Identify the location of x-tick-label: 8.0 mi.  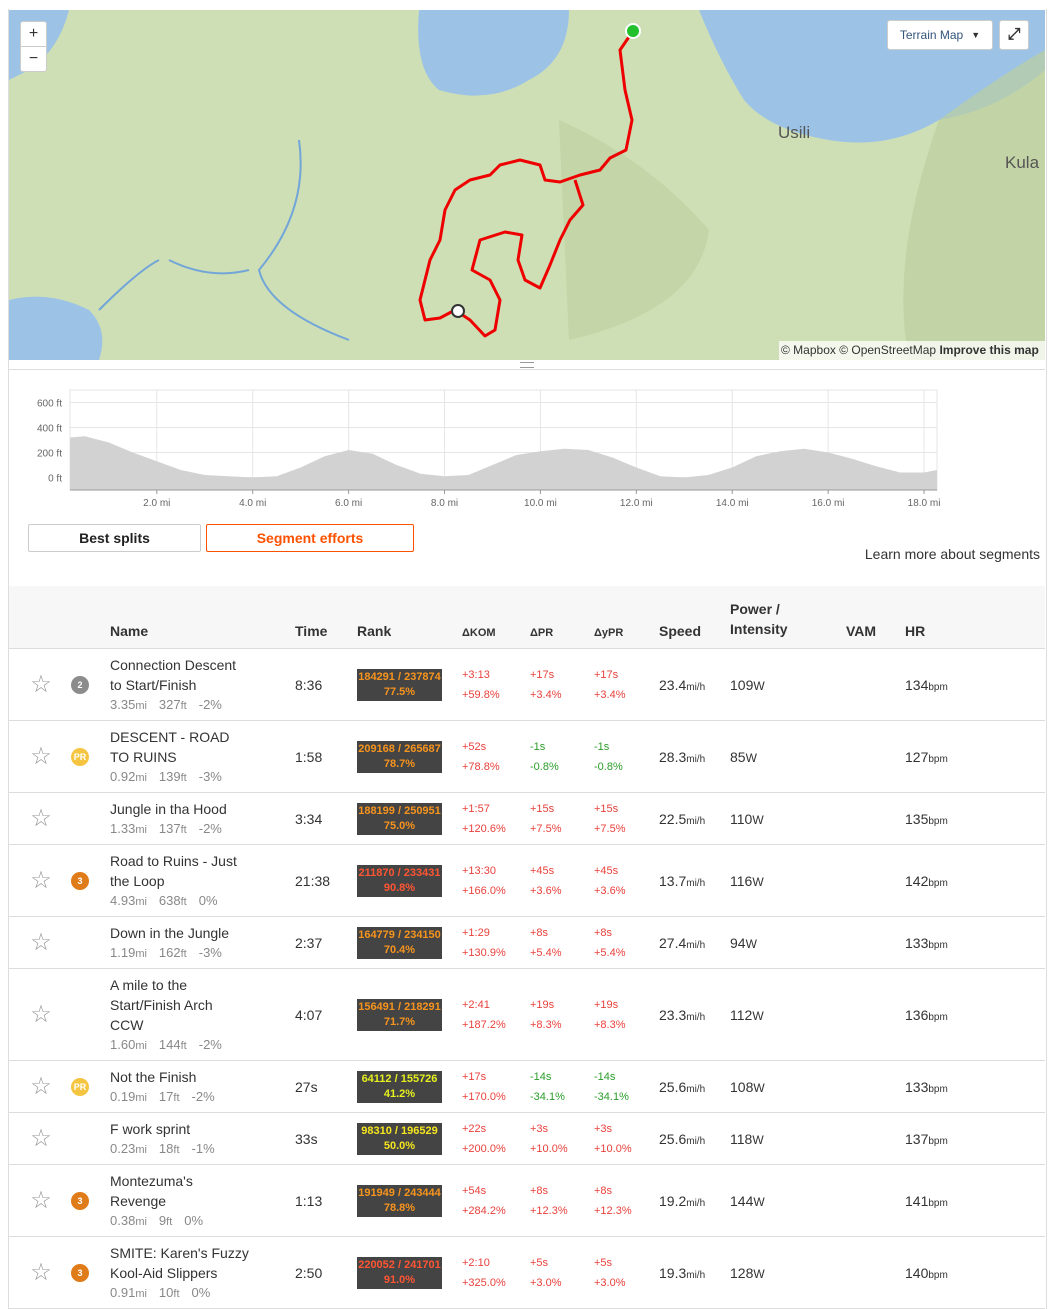
(444, 503).